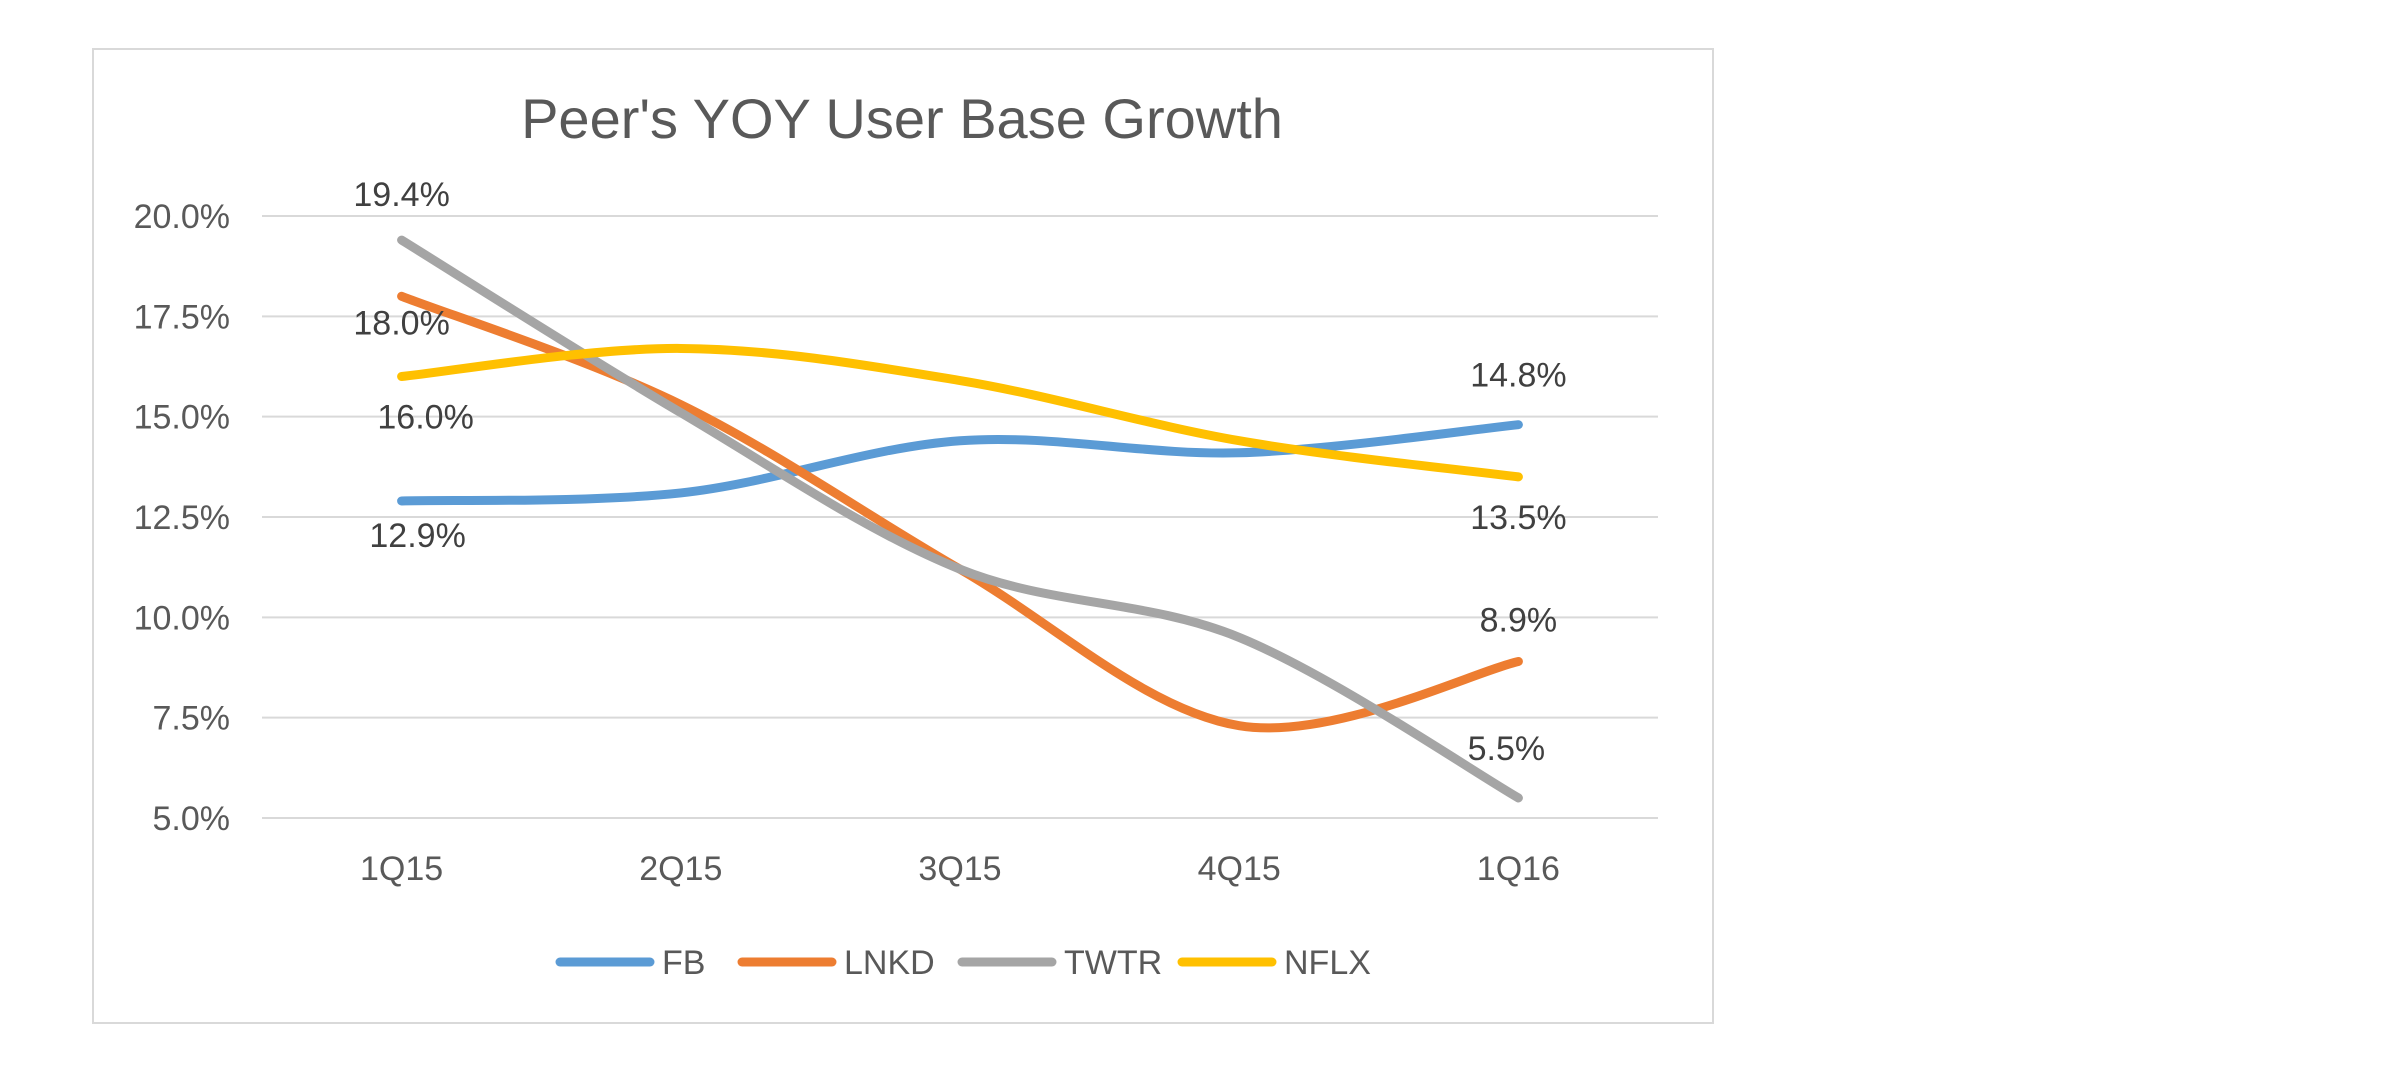 The height and width of the screenshot is (1070, 2400). Describe the element at coordinates (401, 869) in the screenshot. I see `x-tick-label: 1Q15` at that location.